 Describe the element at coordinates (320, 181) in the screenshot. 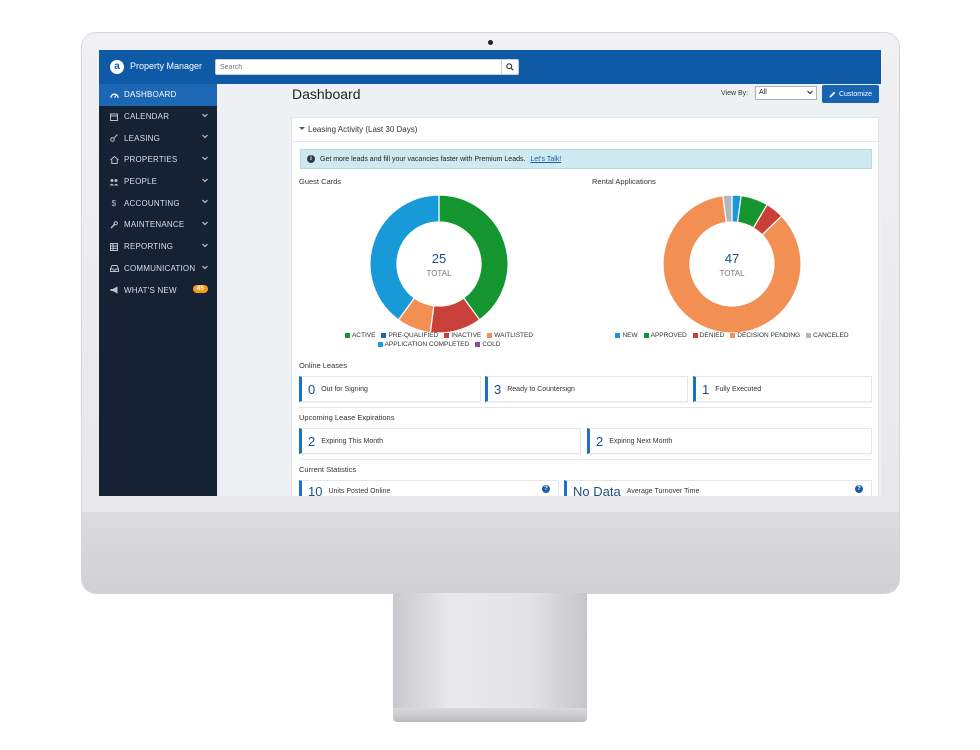

I see `guest-cards-title: Guest Cards` at that location.